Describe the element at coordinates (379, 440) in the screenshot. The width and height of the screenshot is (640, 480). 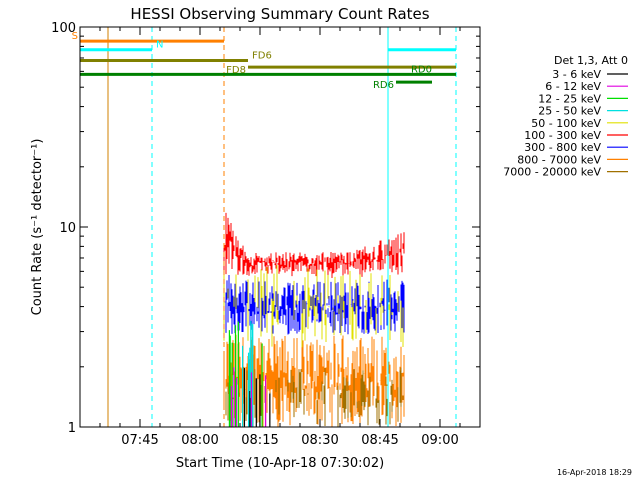
I see `x-tick-label: 08:45` at that location.